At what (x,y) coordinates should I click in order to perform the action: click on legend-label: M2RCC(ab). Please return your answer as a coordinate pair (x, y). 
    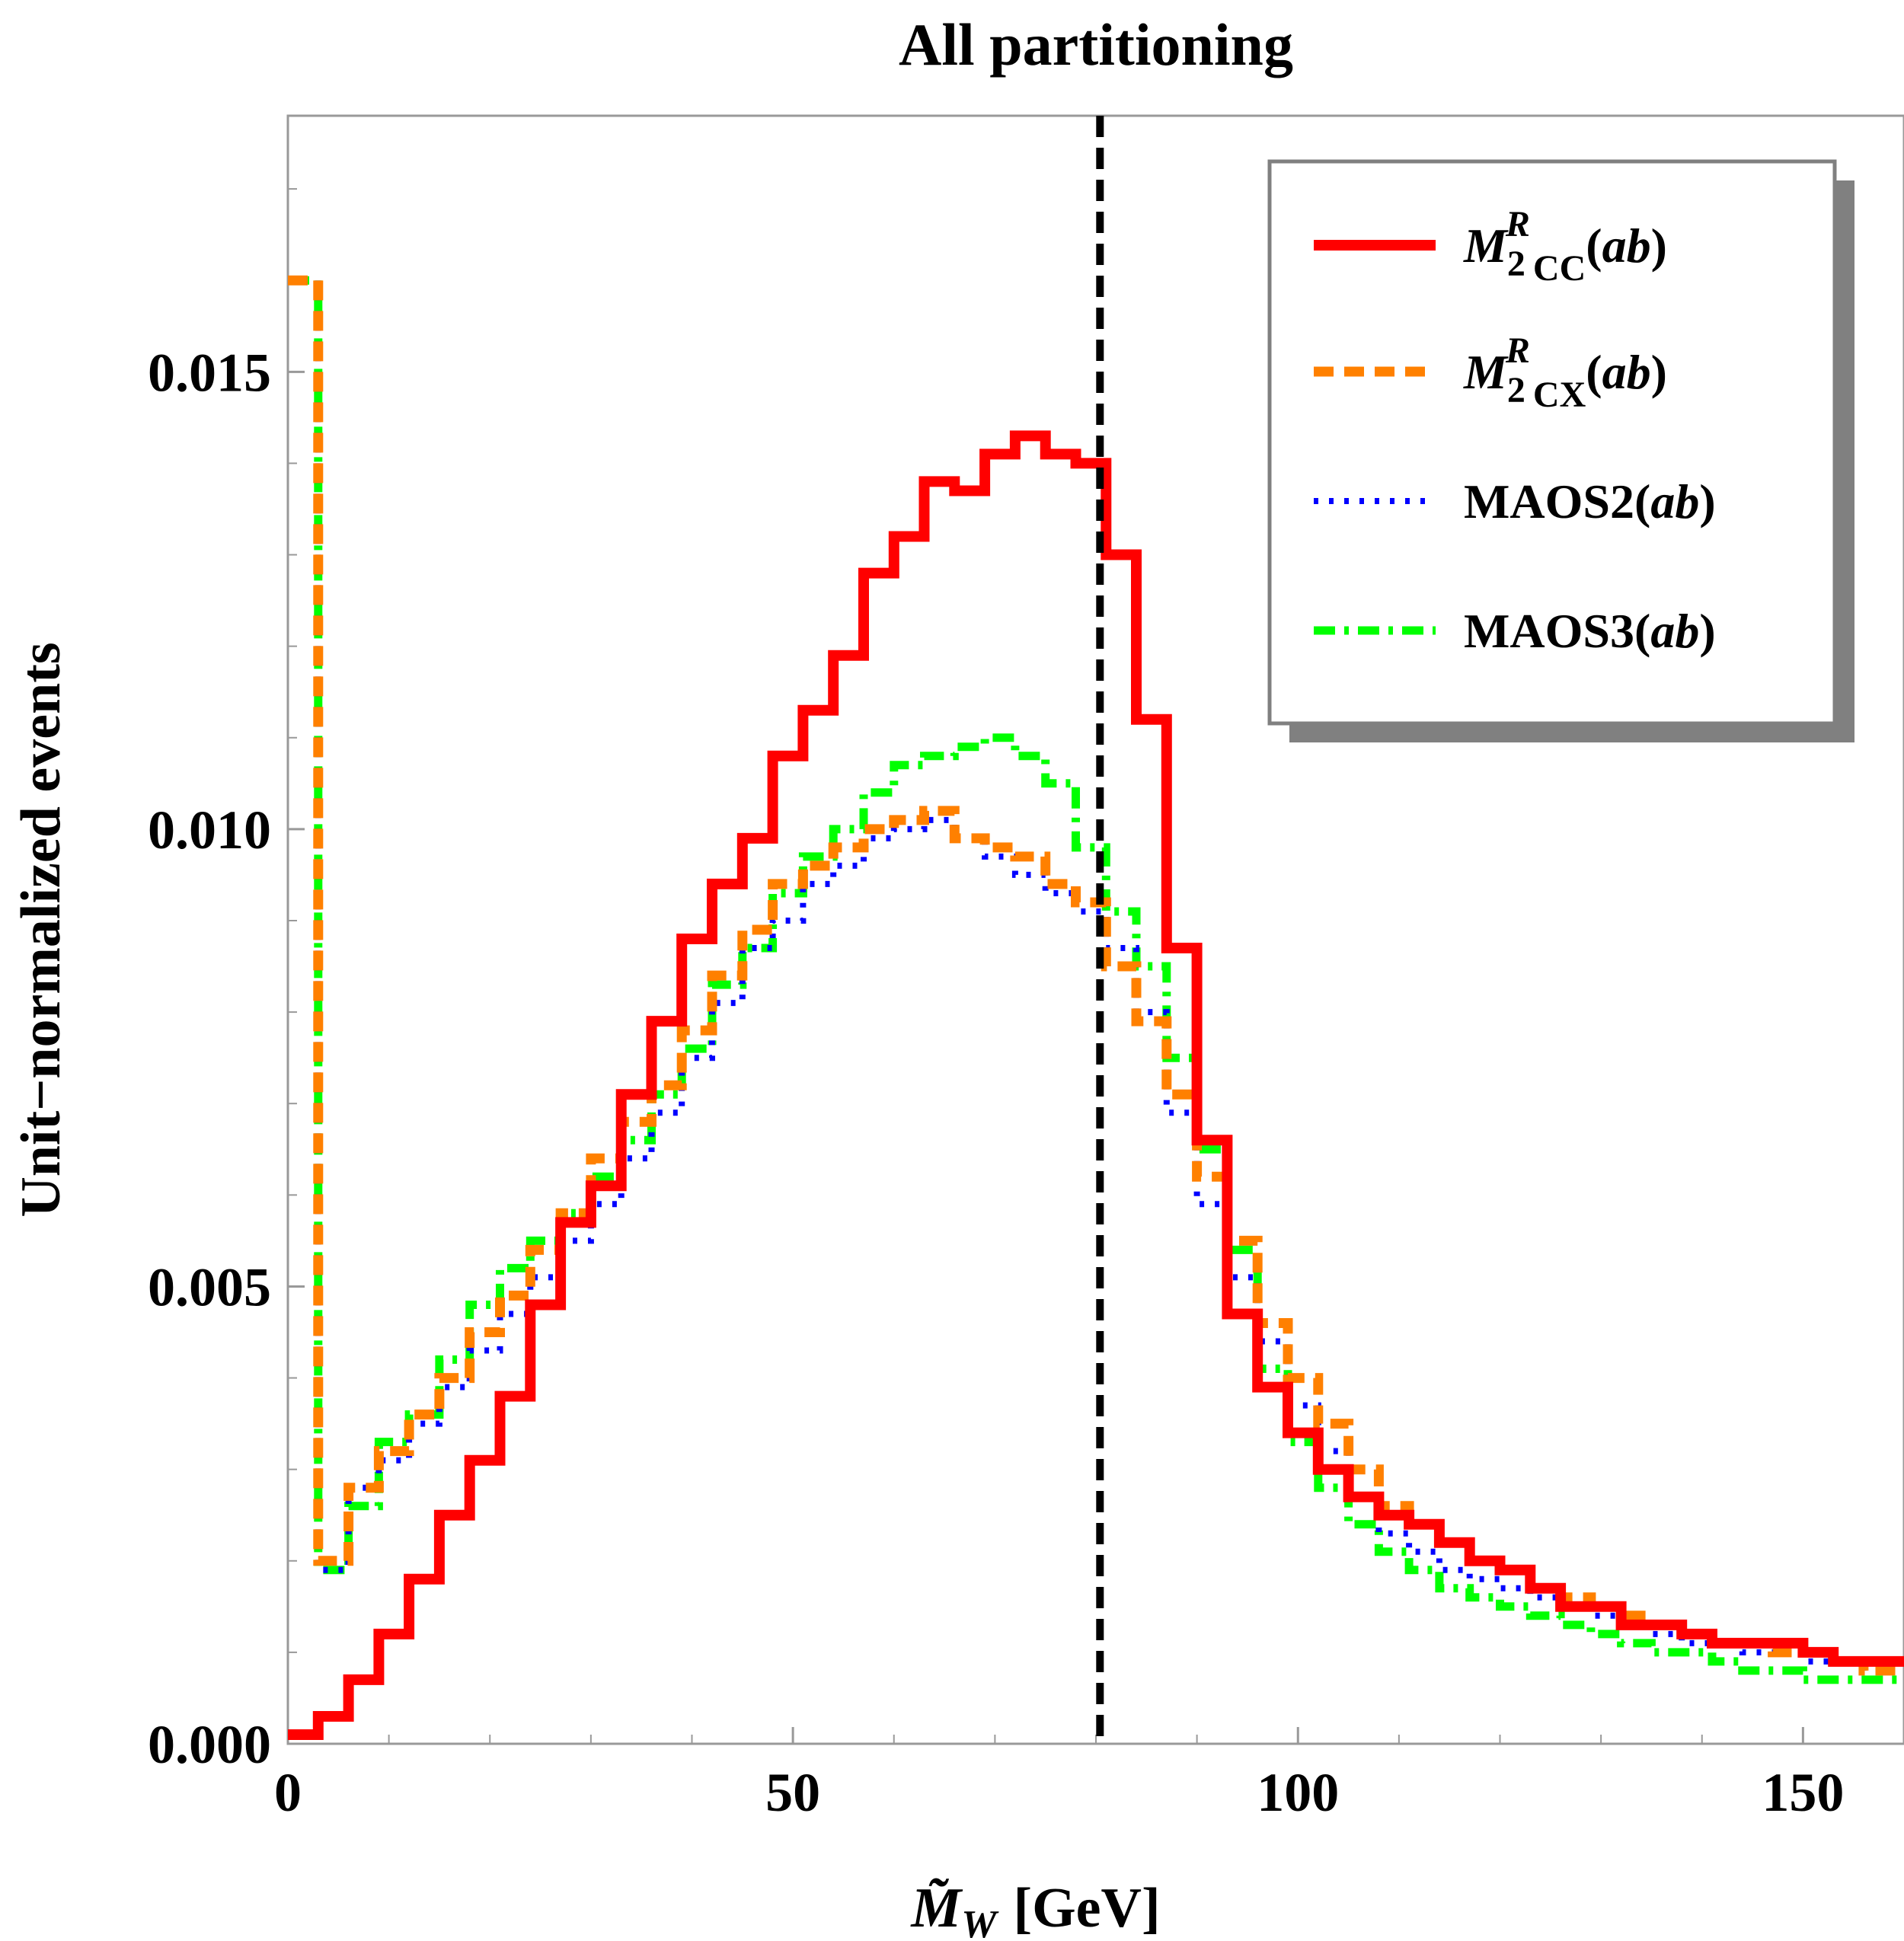
    Looking at the image, I should click on (1565, 246).